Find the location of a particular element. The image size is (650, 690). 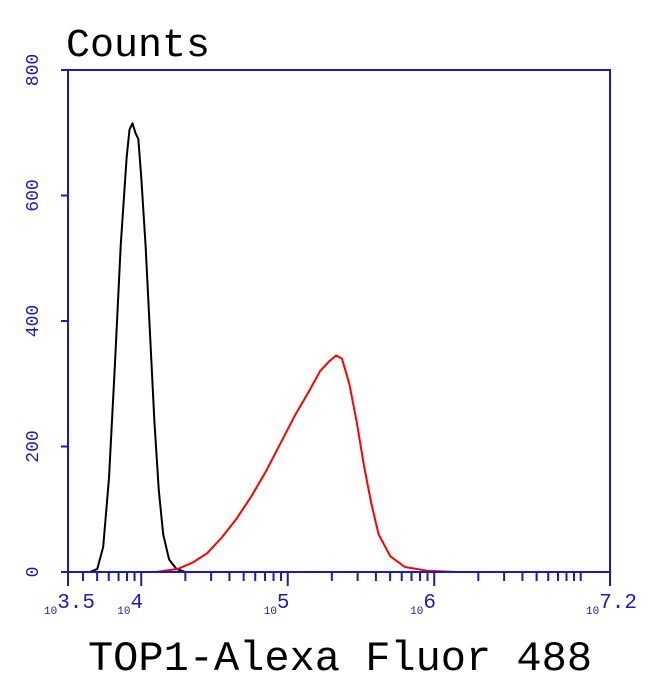

y-tick-label: 200 is located at coordinates (34, 446).